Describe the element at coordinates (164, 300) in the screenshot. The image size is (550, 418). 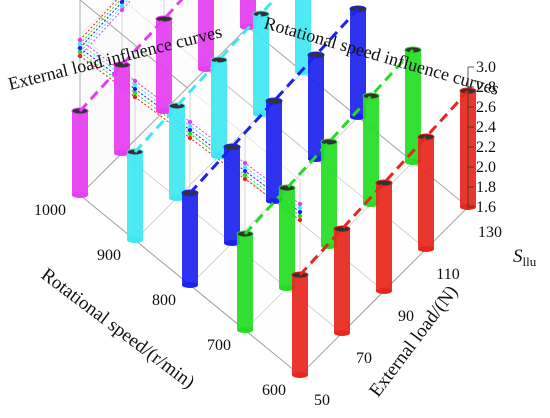
I see `y-tick-label: 800` at that location.